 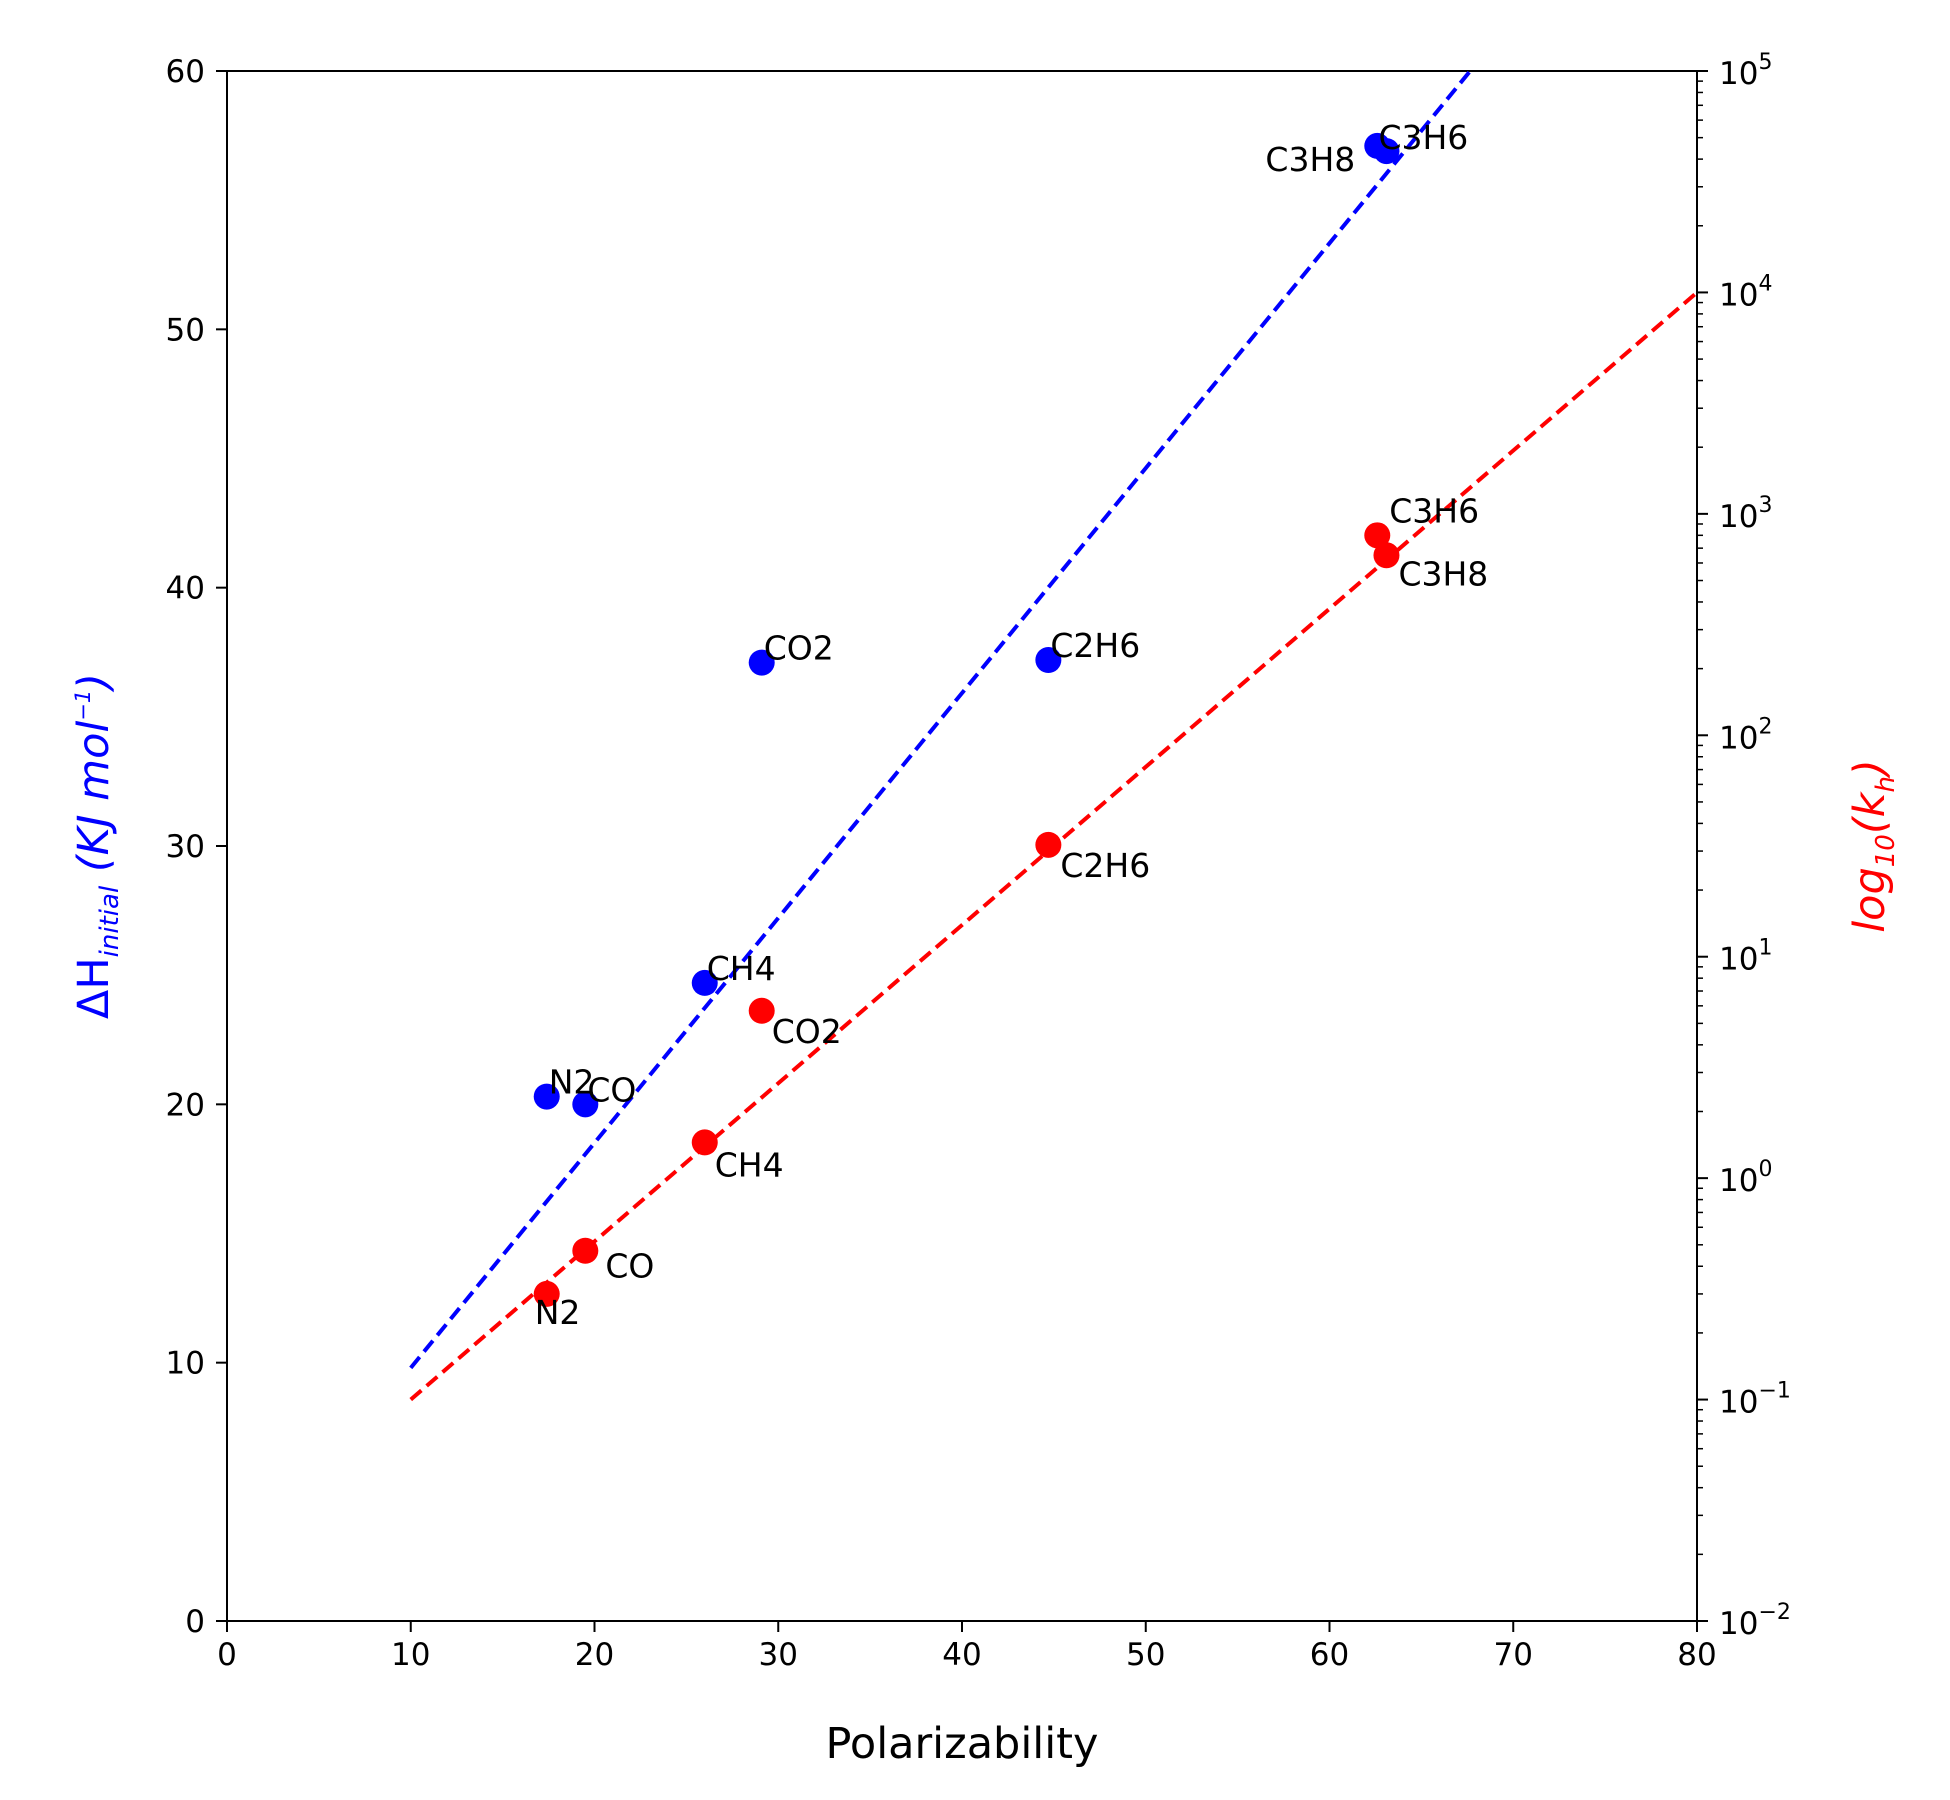 I want to click on x-tick-label: 60, so click(x=1329, y=1655).